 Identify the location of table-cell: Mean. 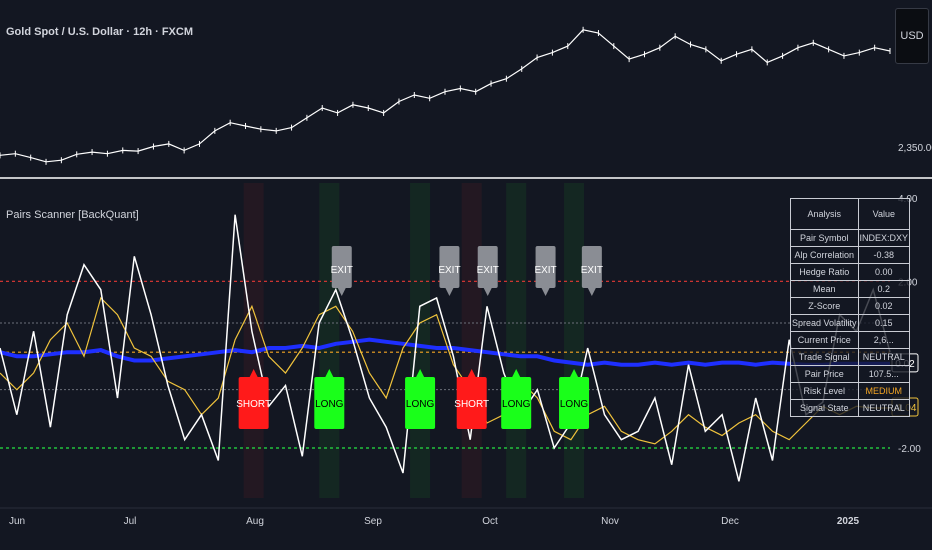
(824, 289).